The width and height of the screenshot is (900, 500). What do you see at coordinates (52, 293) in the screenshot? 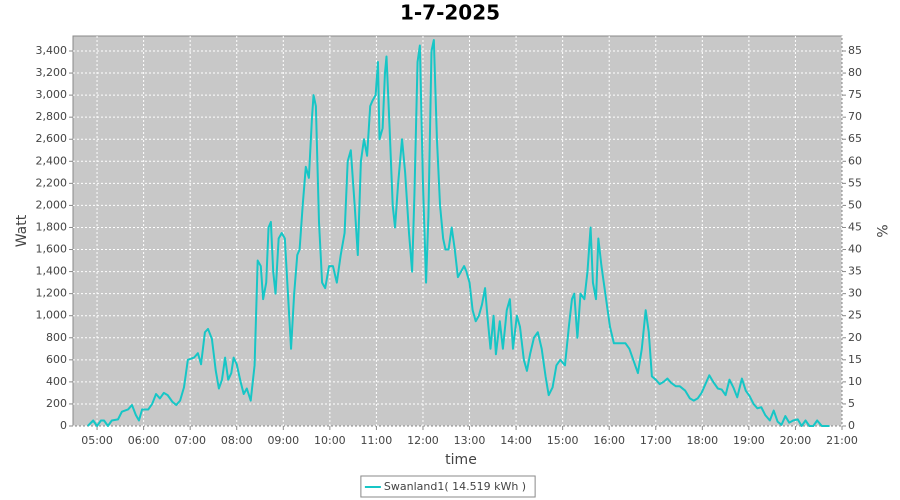
I see `y-tick-label: 1,200` at bounding box center [52, 293].